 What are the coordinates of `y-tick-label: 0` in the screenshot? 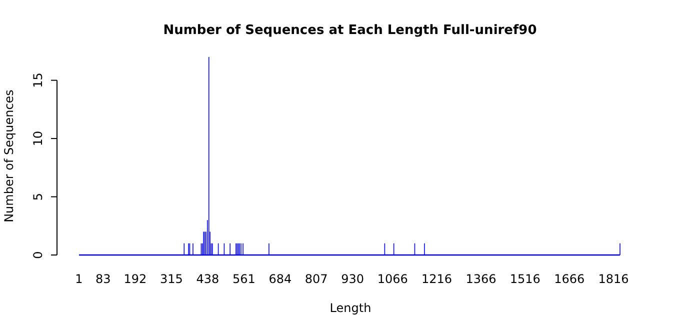 It's located at (38, 255).